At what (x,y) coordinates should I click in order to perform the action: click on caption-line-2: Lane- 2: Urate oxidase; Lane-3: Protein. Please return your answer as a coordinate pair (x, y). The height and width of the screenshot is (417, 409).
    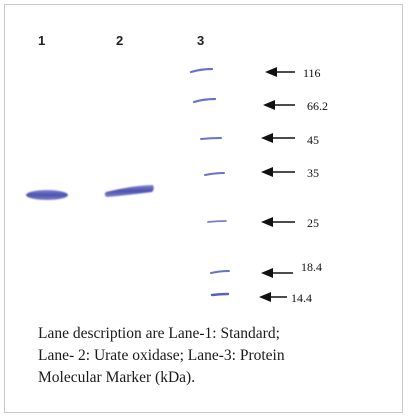
    Looking at the image, I should click on (161, 355).